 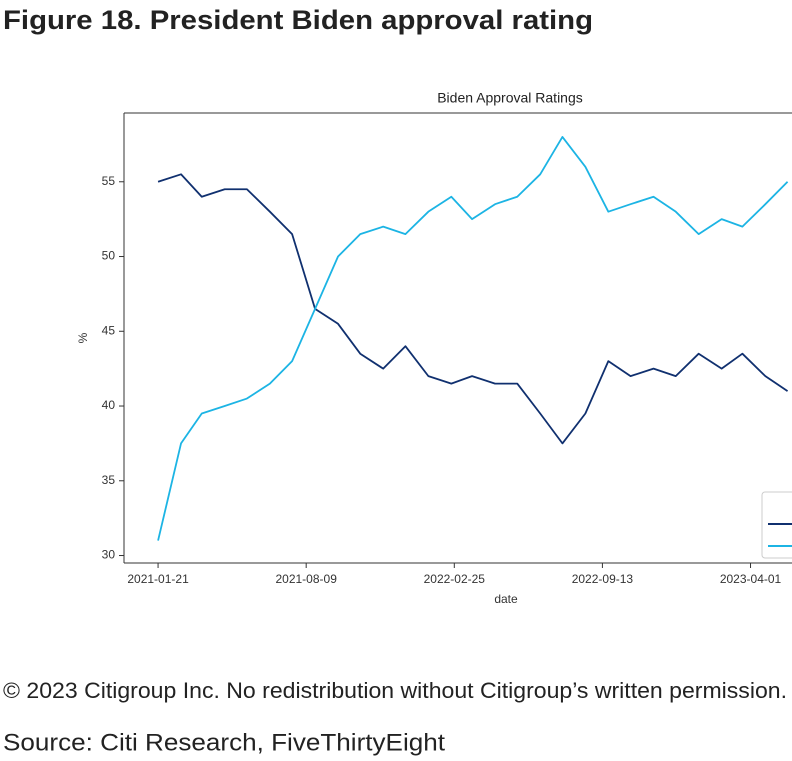 I want to click on y-axis-label: %, so click(x=83, y=337).